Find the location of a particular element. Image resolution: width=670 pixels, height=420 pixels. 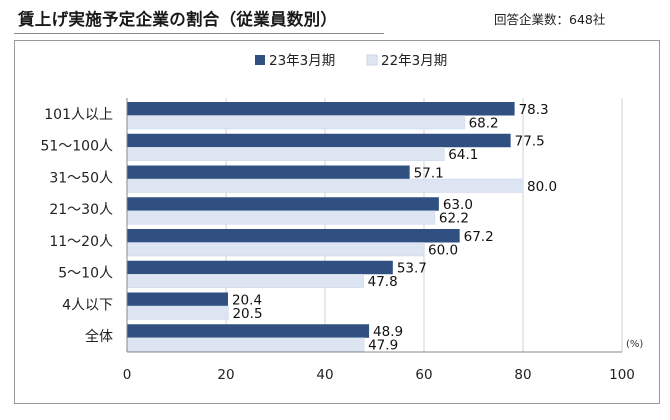

data-label-fy22-5: 47.8 is located at coordinates (383, 282).